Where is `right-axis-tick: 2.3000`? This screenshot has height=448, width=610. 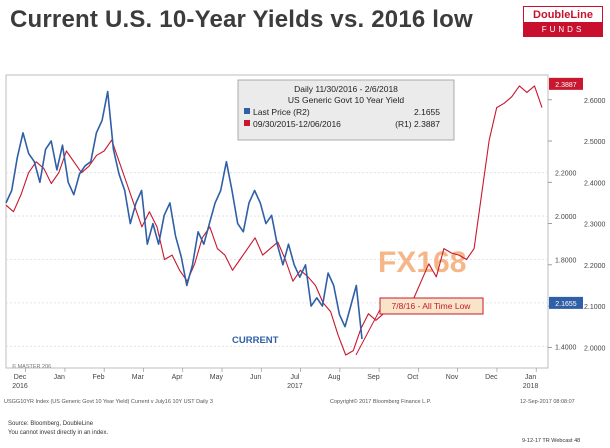
right-axis-tick: 2.3000 is located at coordinates (595, 225).